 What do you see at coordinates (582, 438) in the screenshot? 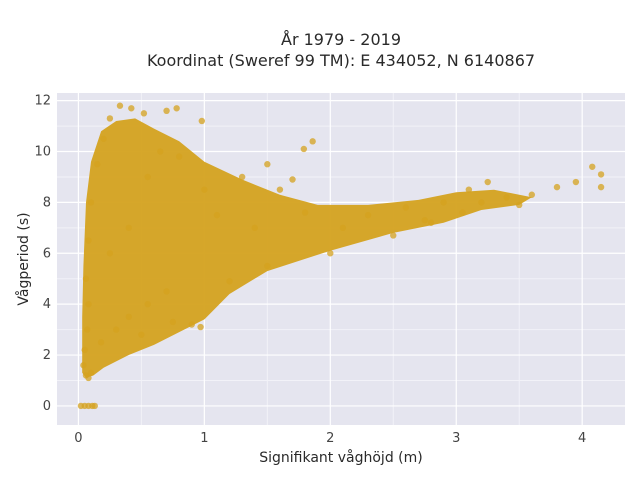
I see `x-tick-label: 4` at bounding box center [582, 438].